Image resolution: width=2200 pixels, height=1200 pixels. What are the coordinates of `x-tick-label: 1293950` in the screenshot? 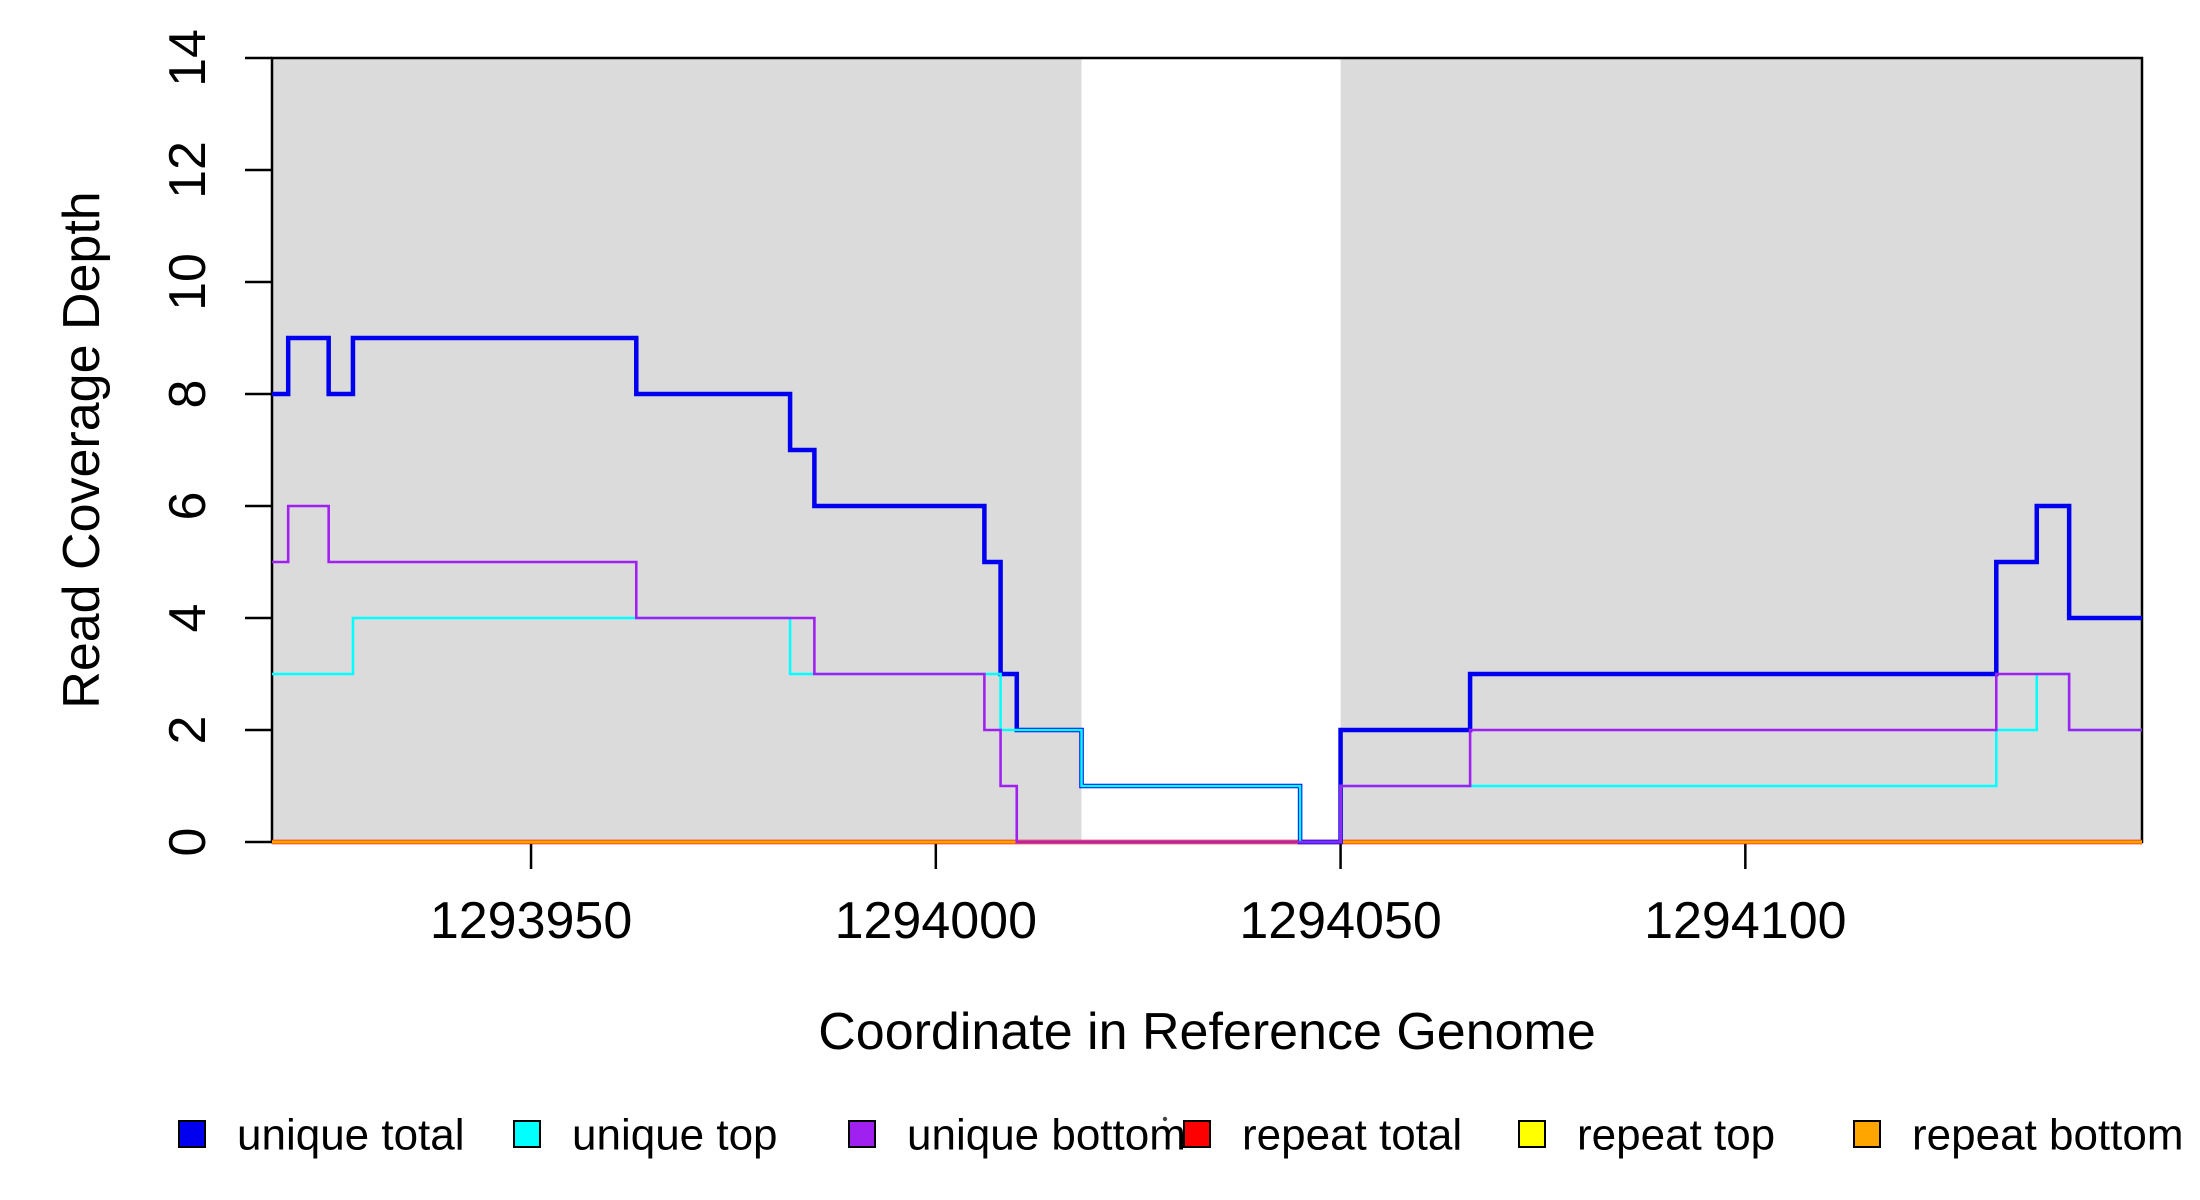 It's located at (531, 921).